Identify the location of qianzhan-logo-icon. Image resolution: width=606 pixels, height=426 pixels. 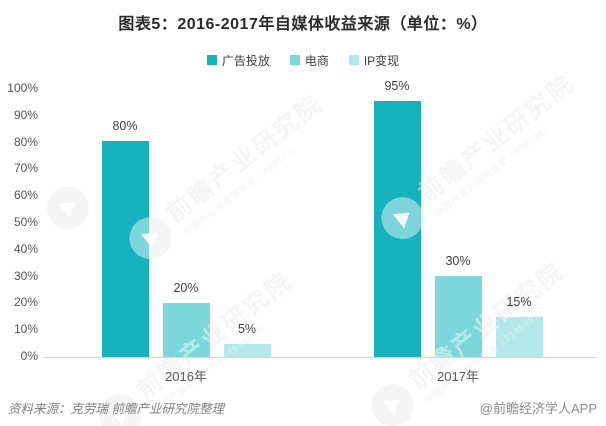
(68, 208).